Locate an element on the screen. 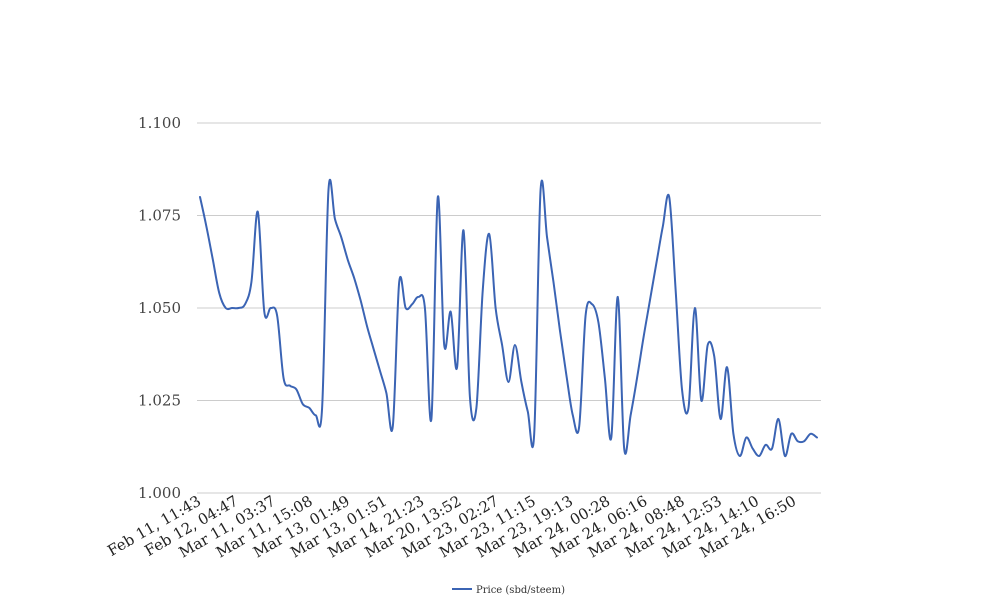  y-tick-label: 1.075 is located at coordinates (159, 216).